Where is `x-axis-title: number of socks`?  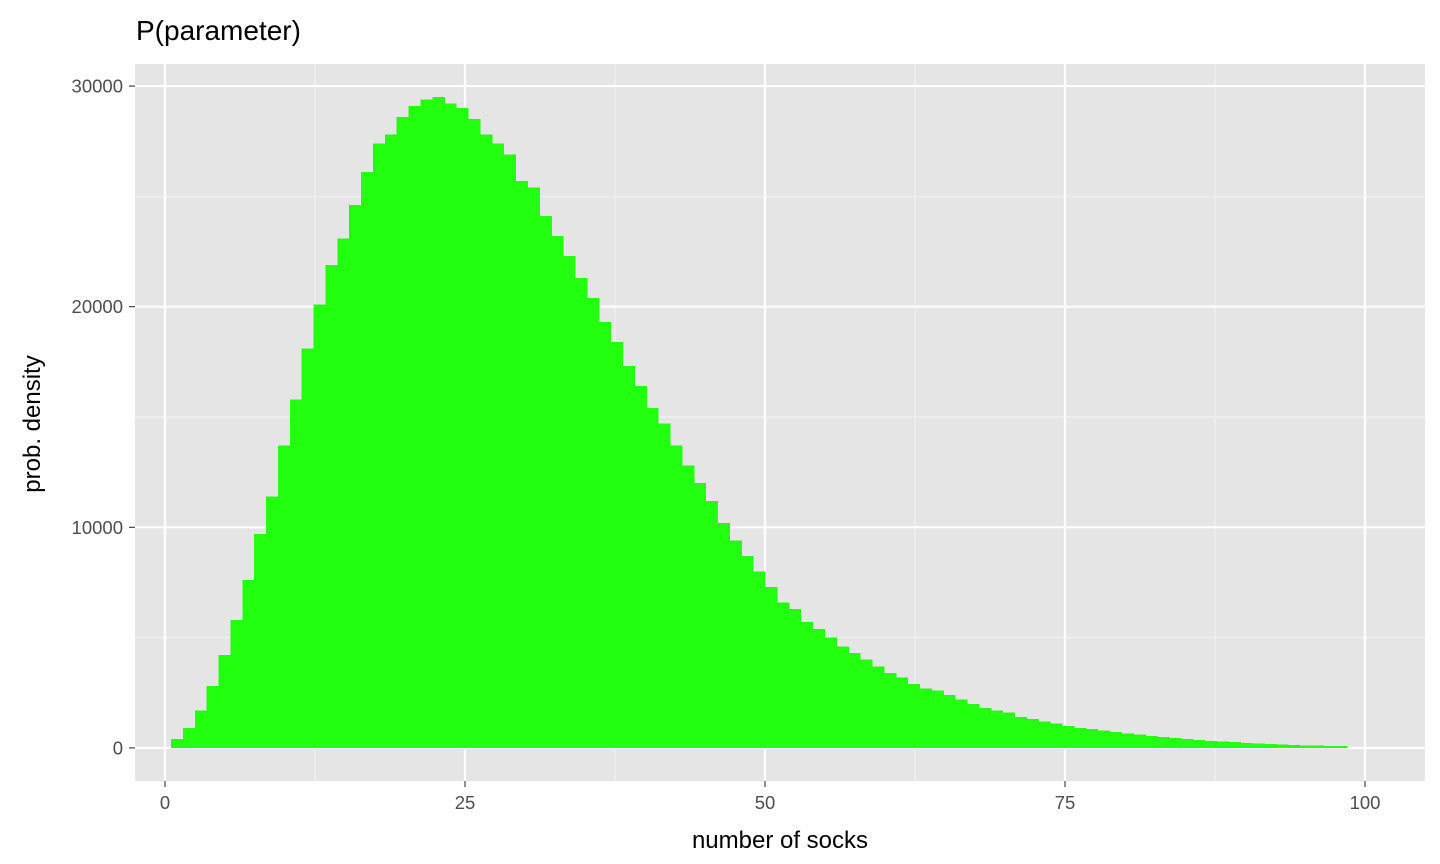 x-axis-title: number of socks is located at coordinates (780, 840).